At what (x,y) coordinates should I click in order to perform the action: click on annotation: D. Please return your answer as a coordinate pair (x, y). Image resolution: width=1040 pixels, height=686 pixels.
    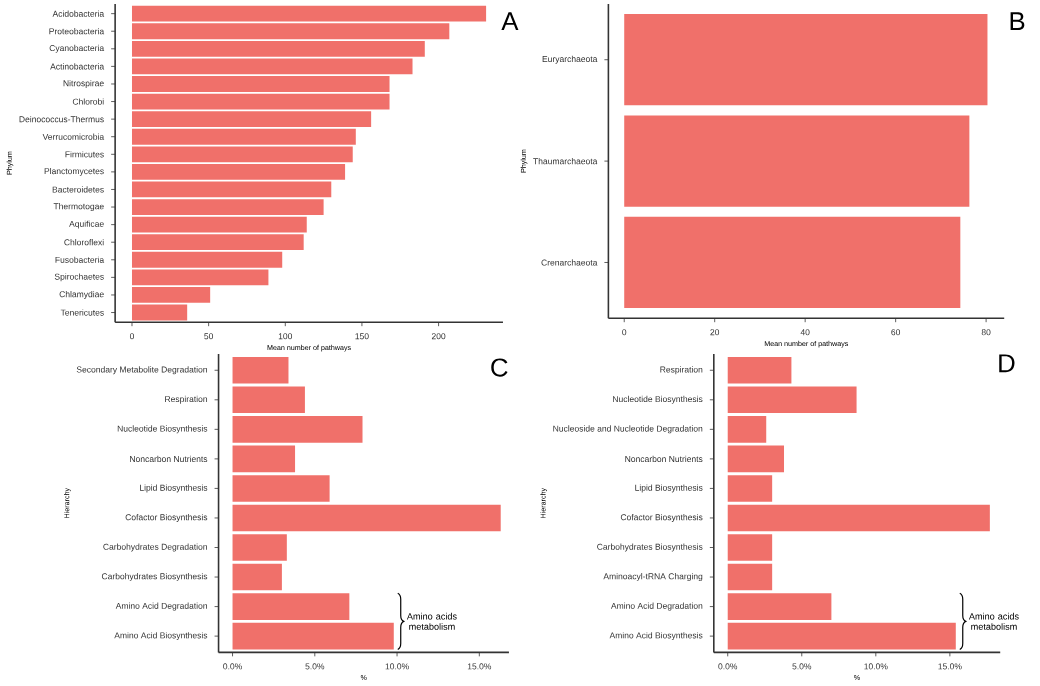
    Looking at the image, I should click on (1007, 363).